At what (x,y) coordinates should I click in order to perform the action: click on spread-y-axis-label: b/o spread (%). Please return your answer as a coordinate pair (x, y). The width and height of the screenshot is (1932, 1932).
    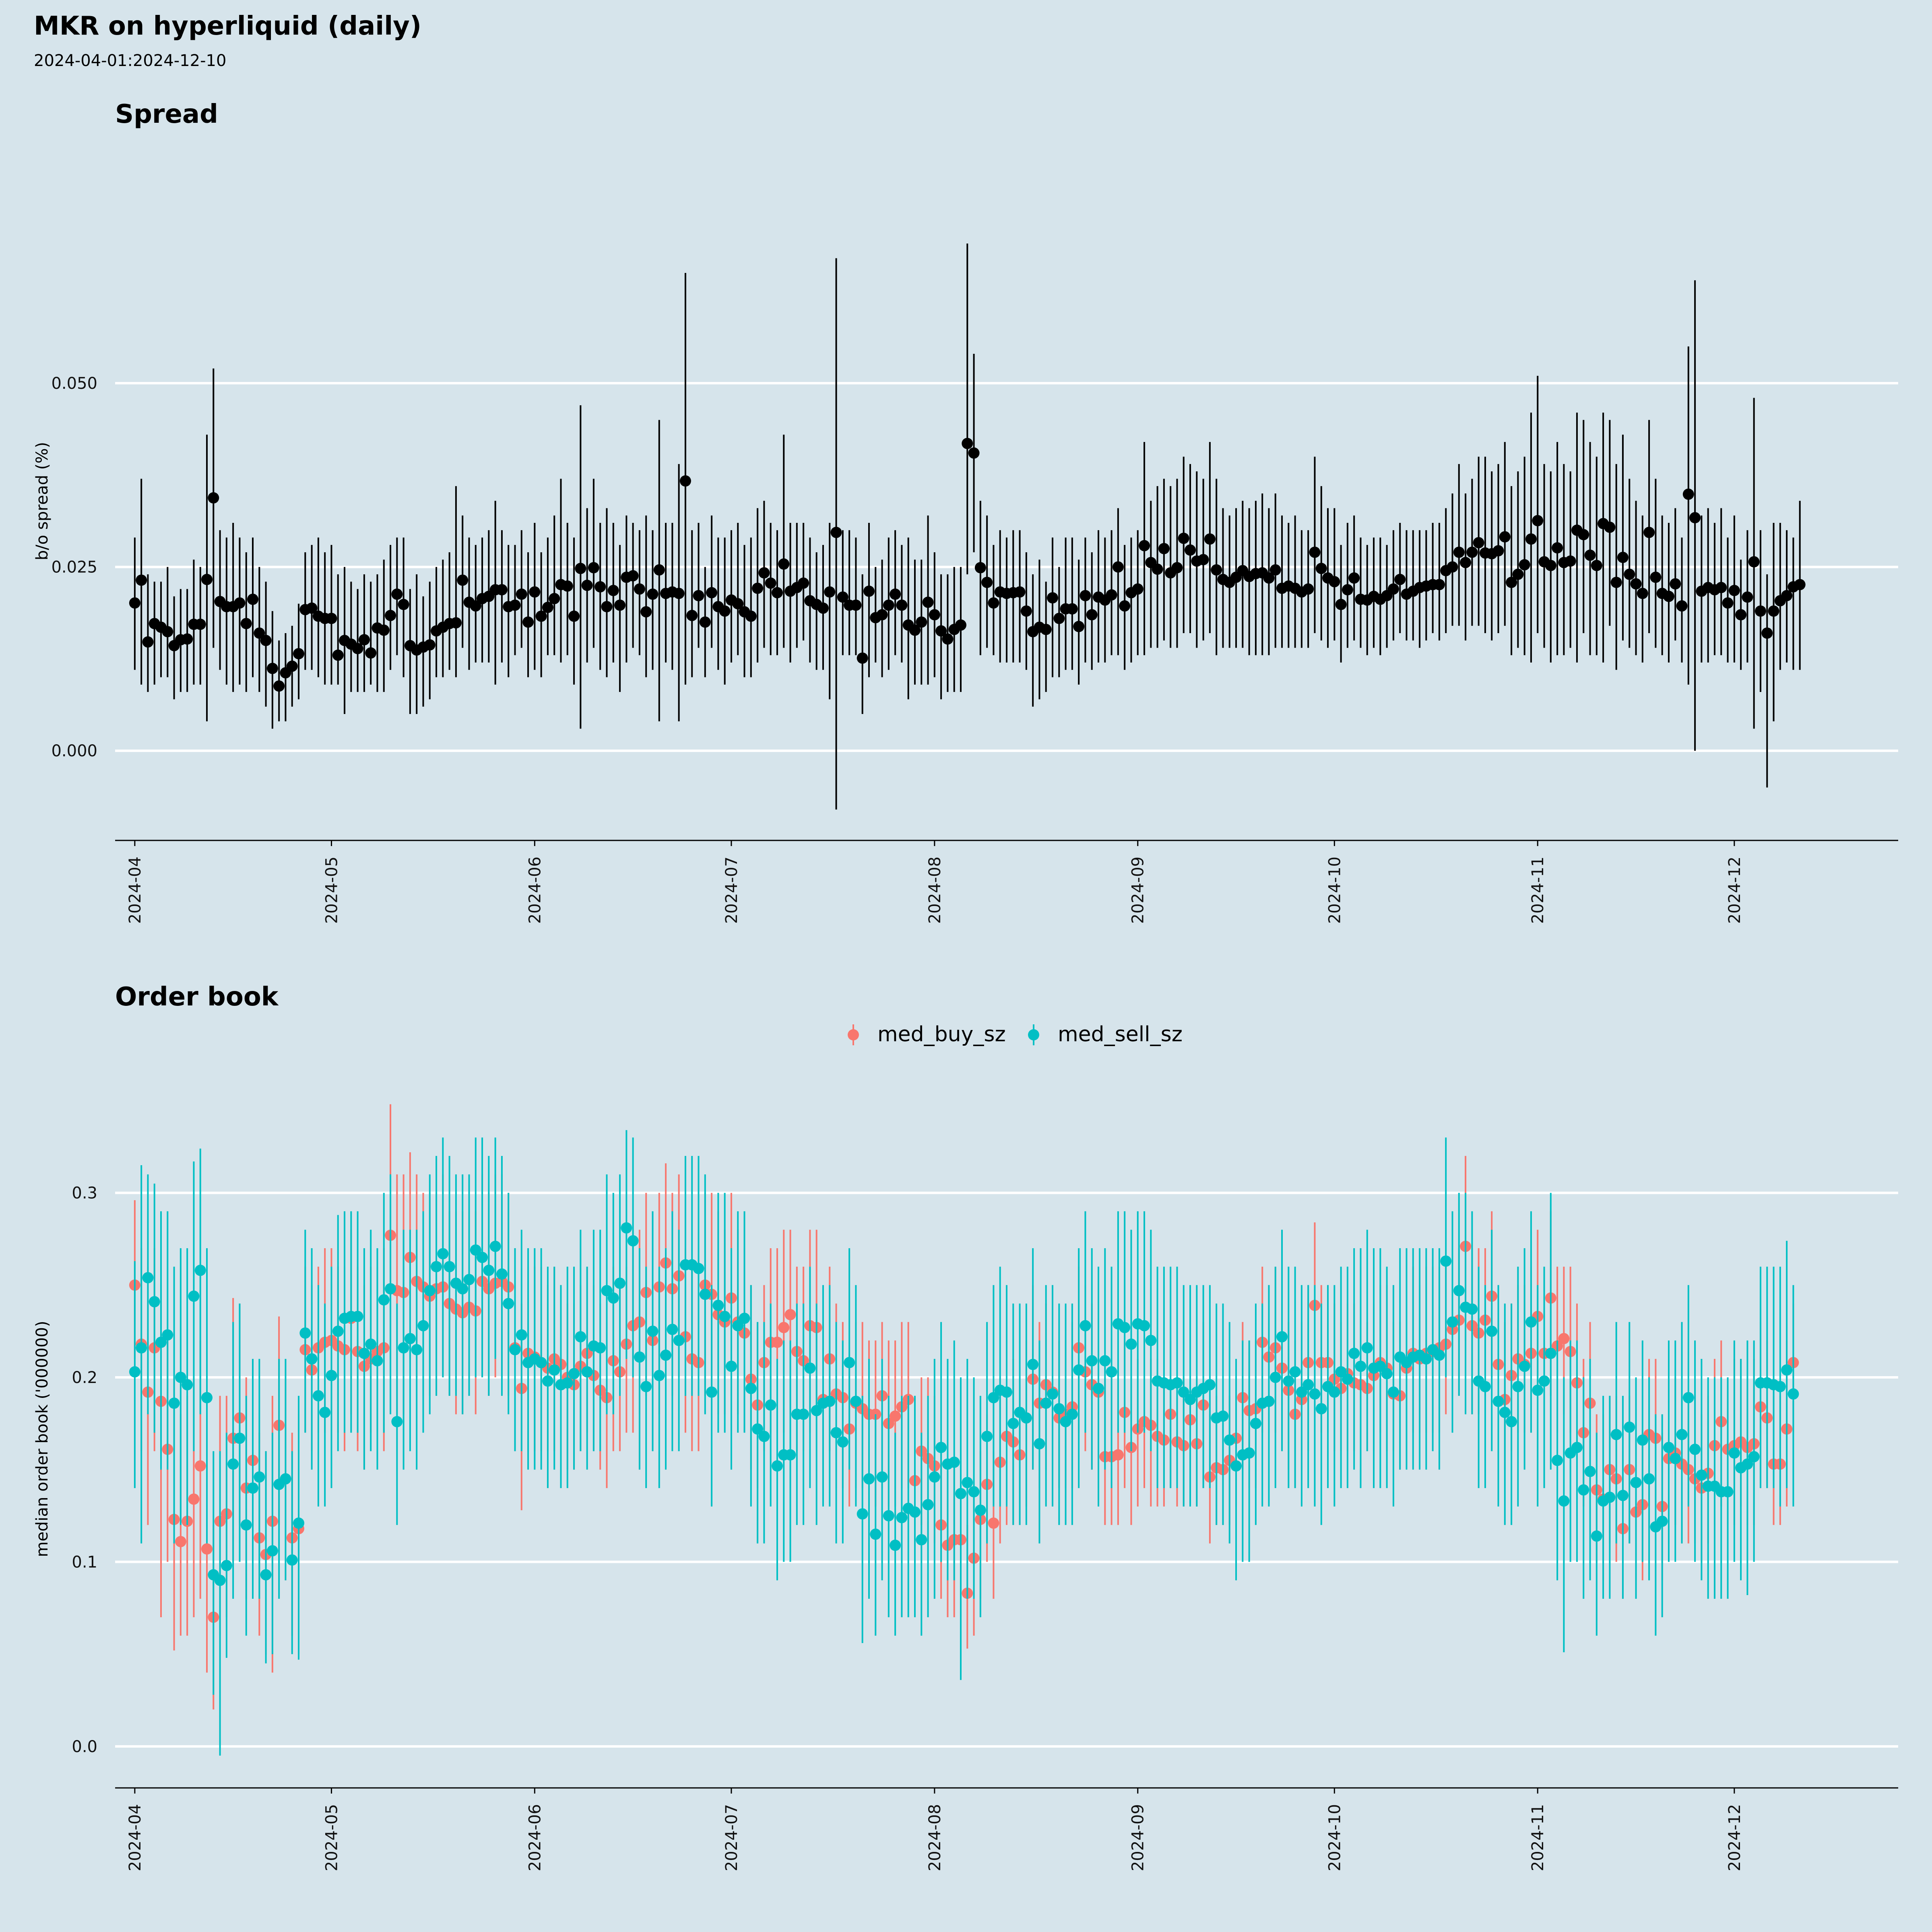
    Looking at the image, I should click on (42, 501).